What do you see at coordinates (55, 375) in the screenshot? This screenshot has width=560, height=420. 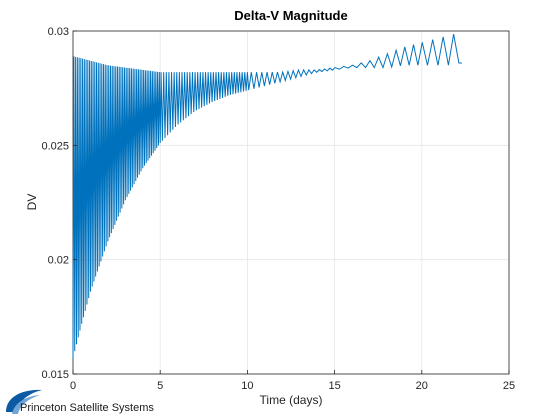 I see `y-tick-label: 0.015` at bounding box center [55, 375].